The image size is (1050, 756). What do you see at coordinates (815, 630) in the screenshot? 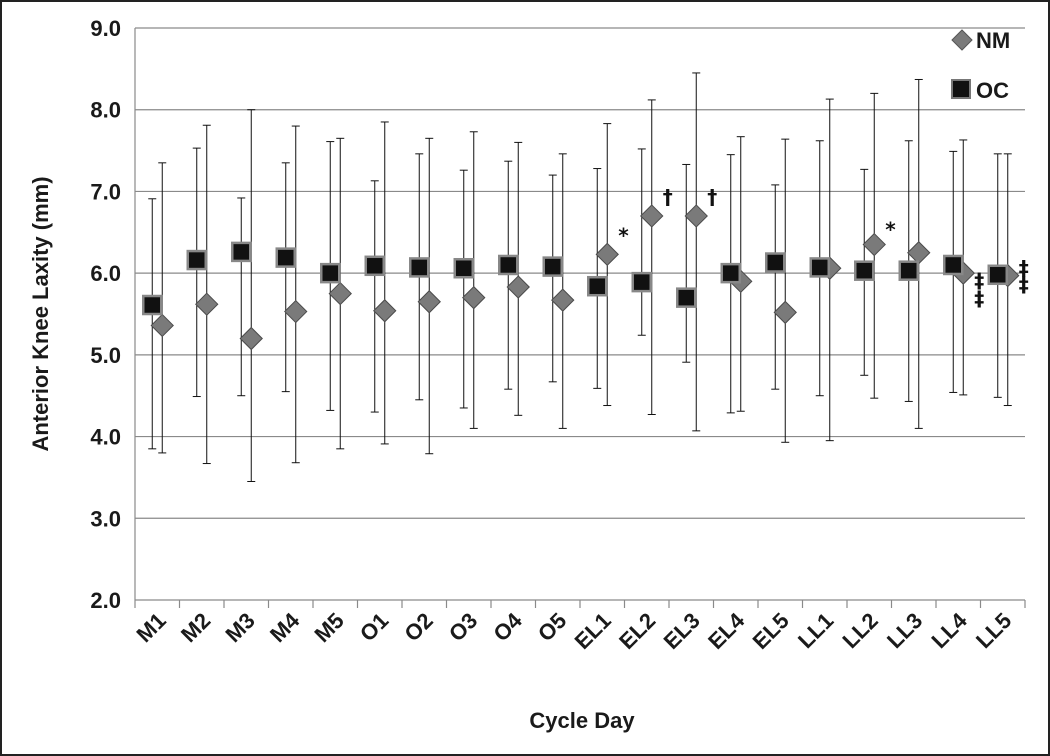
I see `x-tick-label-ll1: LL1` at bounding box center [815, 630].